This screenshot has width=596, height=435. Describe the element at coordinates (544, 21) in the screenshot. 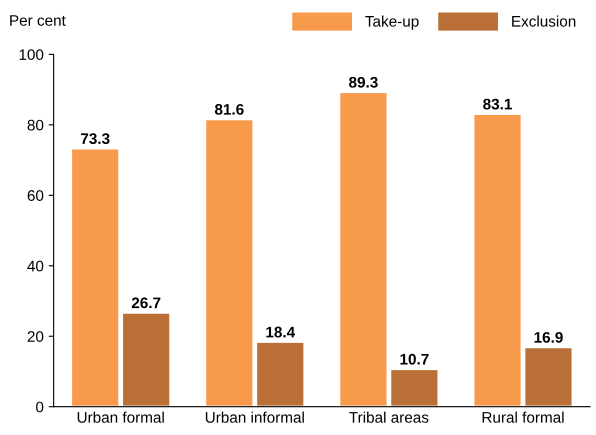

I see `legend-label: Exclusion` at that location.